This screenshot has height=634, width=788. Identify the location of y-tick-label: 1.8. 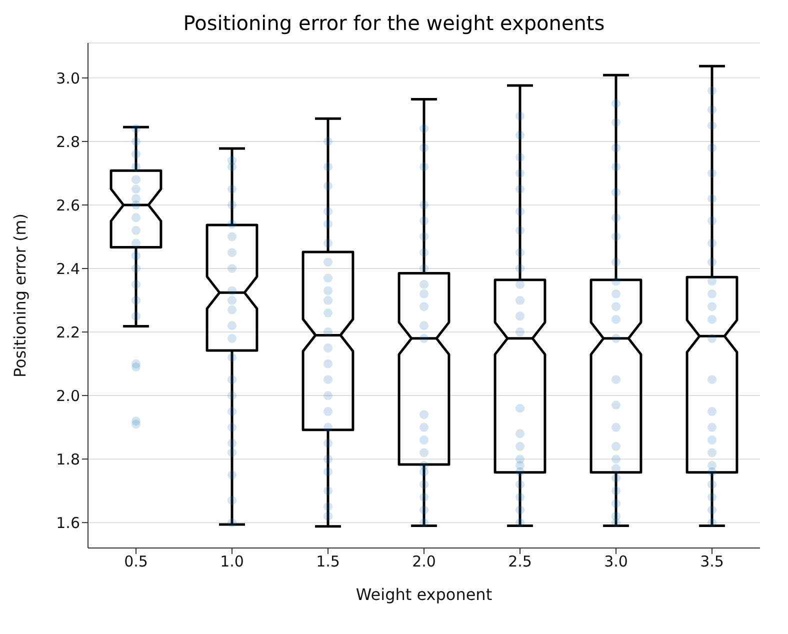
(68, 459).